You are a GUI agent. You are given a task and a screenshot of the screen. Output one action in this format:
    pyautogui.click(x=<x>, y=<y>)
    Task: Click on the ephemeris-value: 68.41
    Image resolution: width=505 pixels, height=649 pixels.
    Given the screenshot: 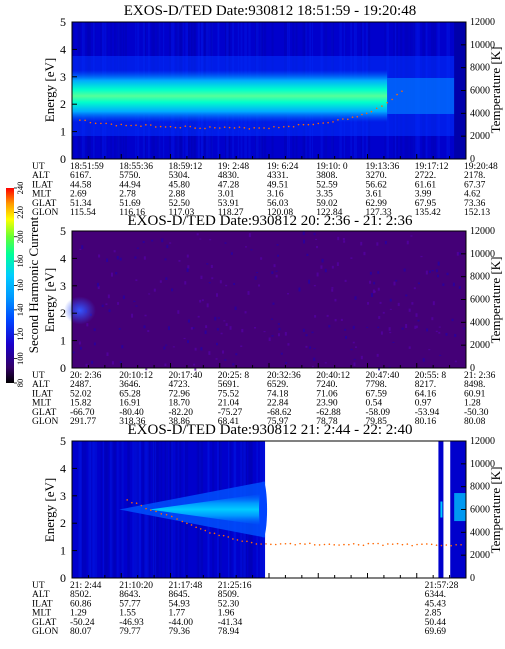 What is the action you would take?
    pyautogui.click(x=229, y=422)
    